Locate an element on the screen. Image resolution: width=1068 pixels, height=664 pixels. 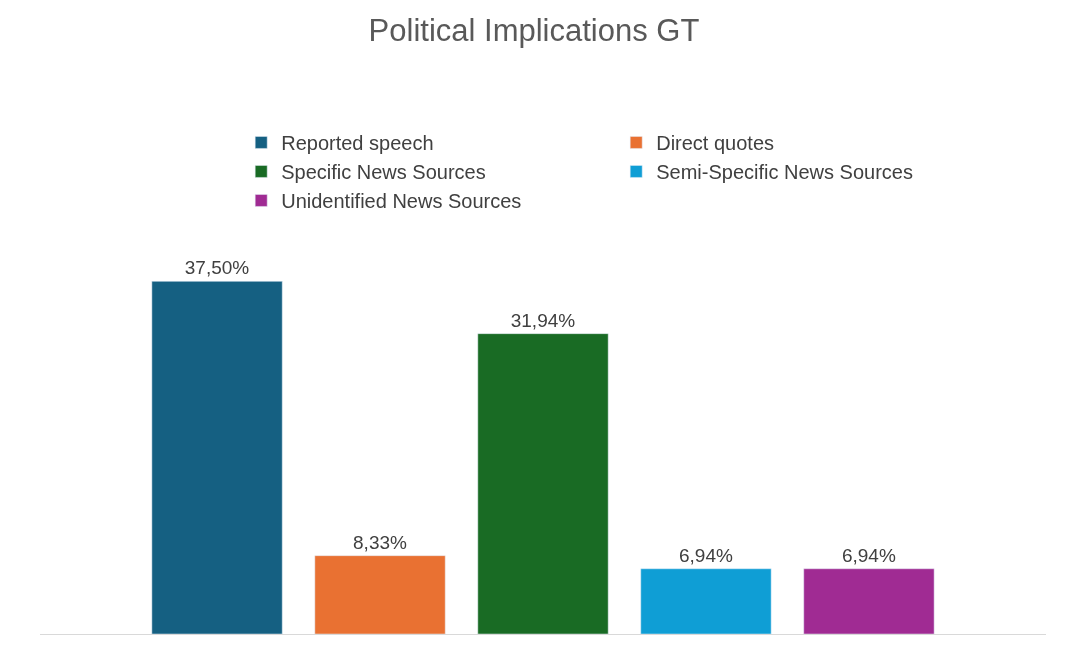
data-label: 8,33% is located at coordinates (380, 542).